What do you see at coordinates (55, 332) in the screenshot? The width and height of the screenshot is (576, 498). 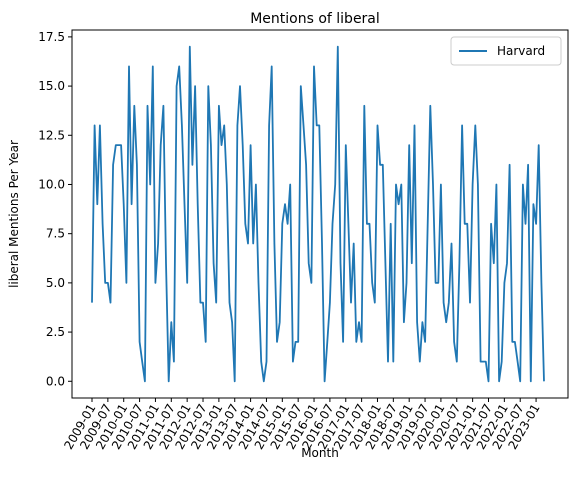 I see `y-tick-label: 2.5` at bounding box center [55, 332].